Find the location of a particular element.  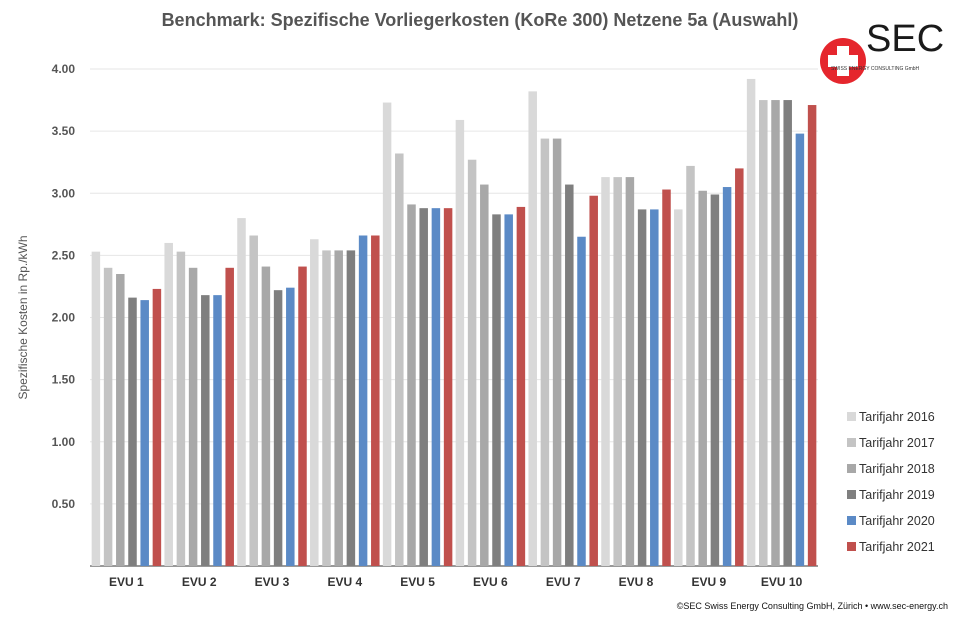

y-tick-label: 4.00 is located at coordinates (64, 69).